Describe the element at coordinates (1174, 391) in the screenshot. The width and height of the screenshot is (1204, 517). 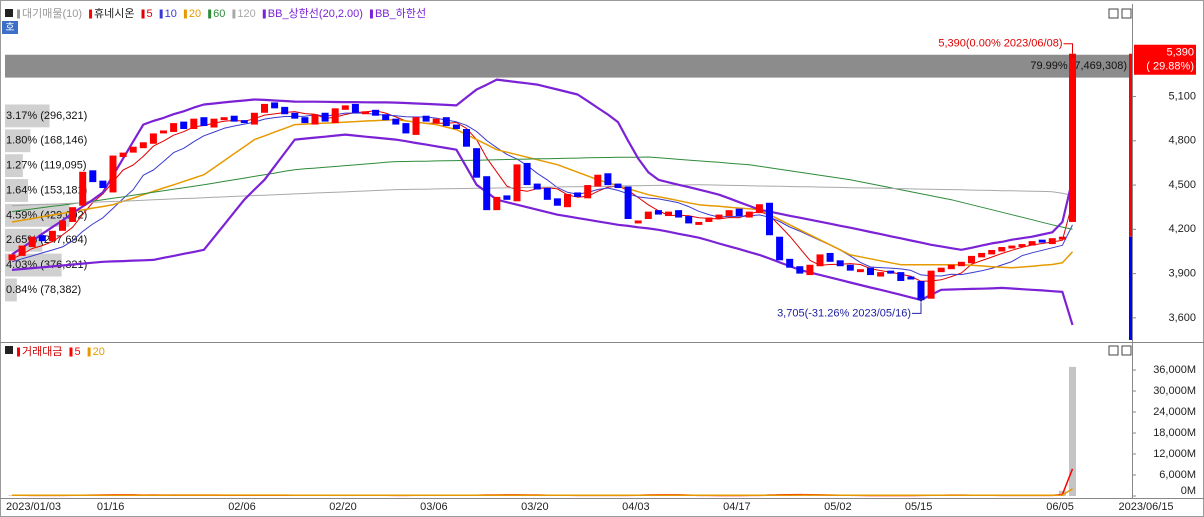
I see `y-tick-label: 30,000M` at that location.